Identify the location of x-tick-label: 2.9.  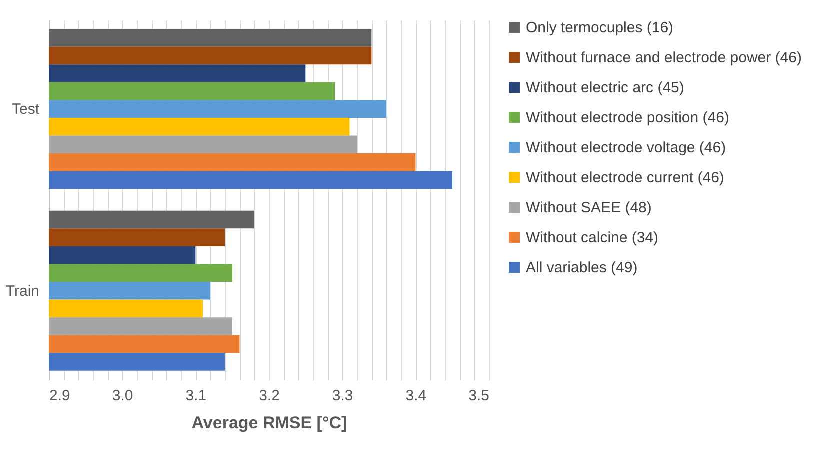
(60, 396).